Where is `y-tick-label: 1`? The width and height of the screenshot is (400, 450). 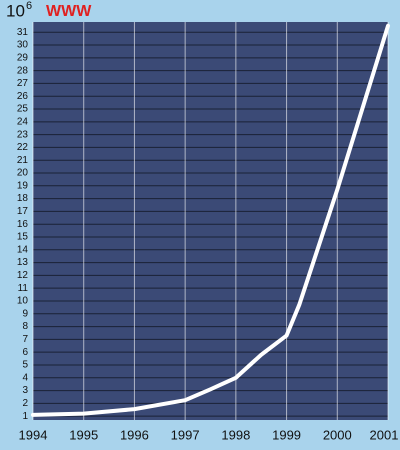
y-tick-label: 1 is located at coordinates (25, 416).